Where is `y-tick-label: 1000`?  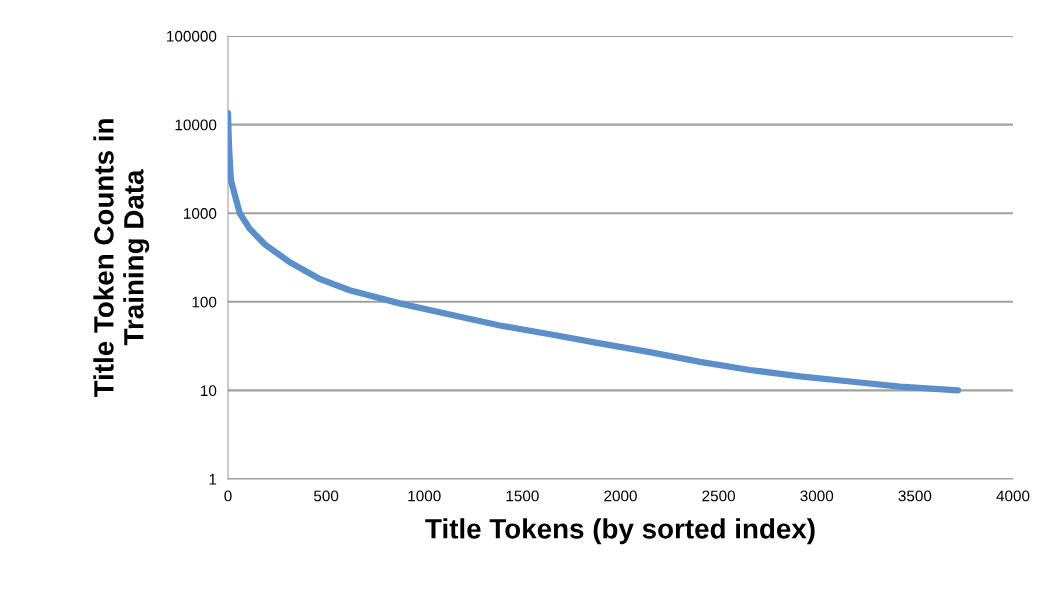 y-tick-label: 1000 is located at coordinates (200, 213).